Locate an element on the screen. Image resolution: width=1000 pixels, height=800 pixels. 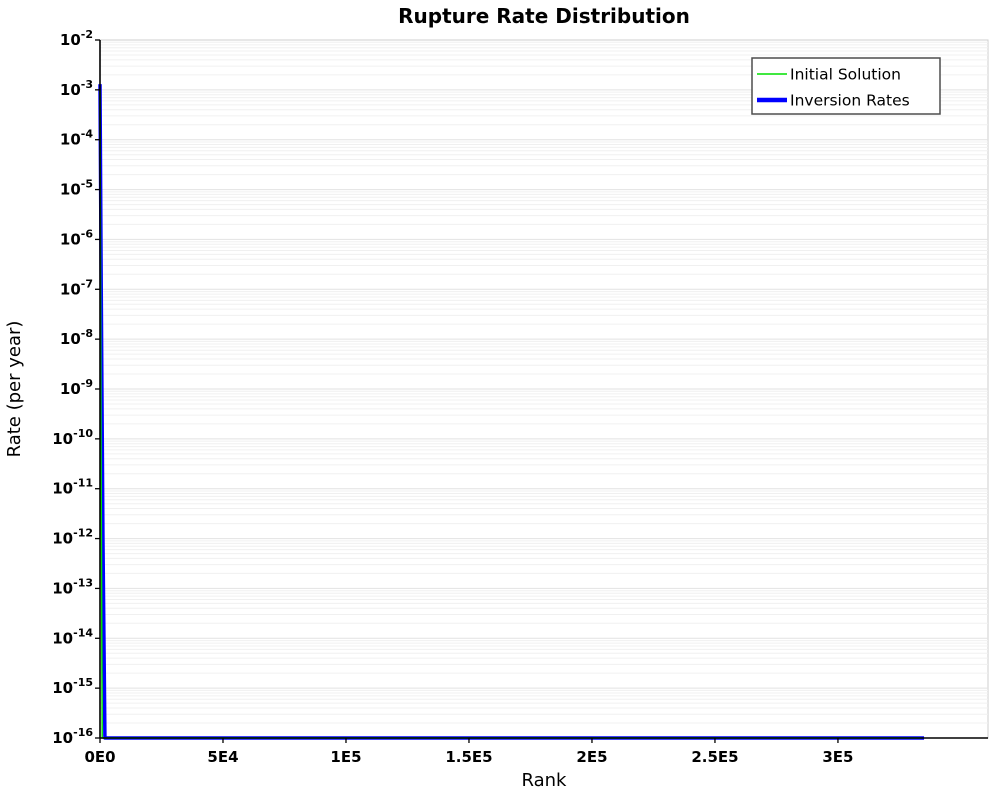
y-tick-label: 10⁻¹⁴ is located at coordinates (72, 636).